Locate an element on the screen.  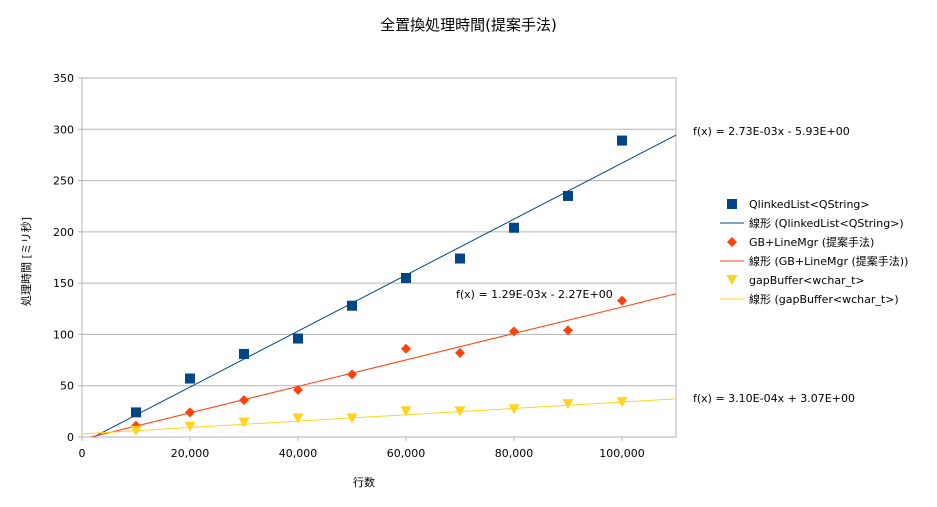
y-tick-label: 150 is located at coordinates (63, 283).